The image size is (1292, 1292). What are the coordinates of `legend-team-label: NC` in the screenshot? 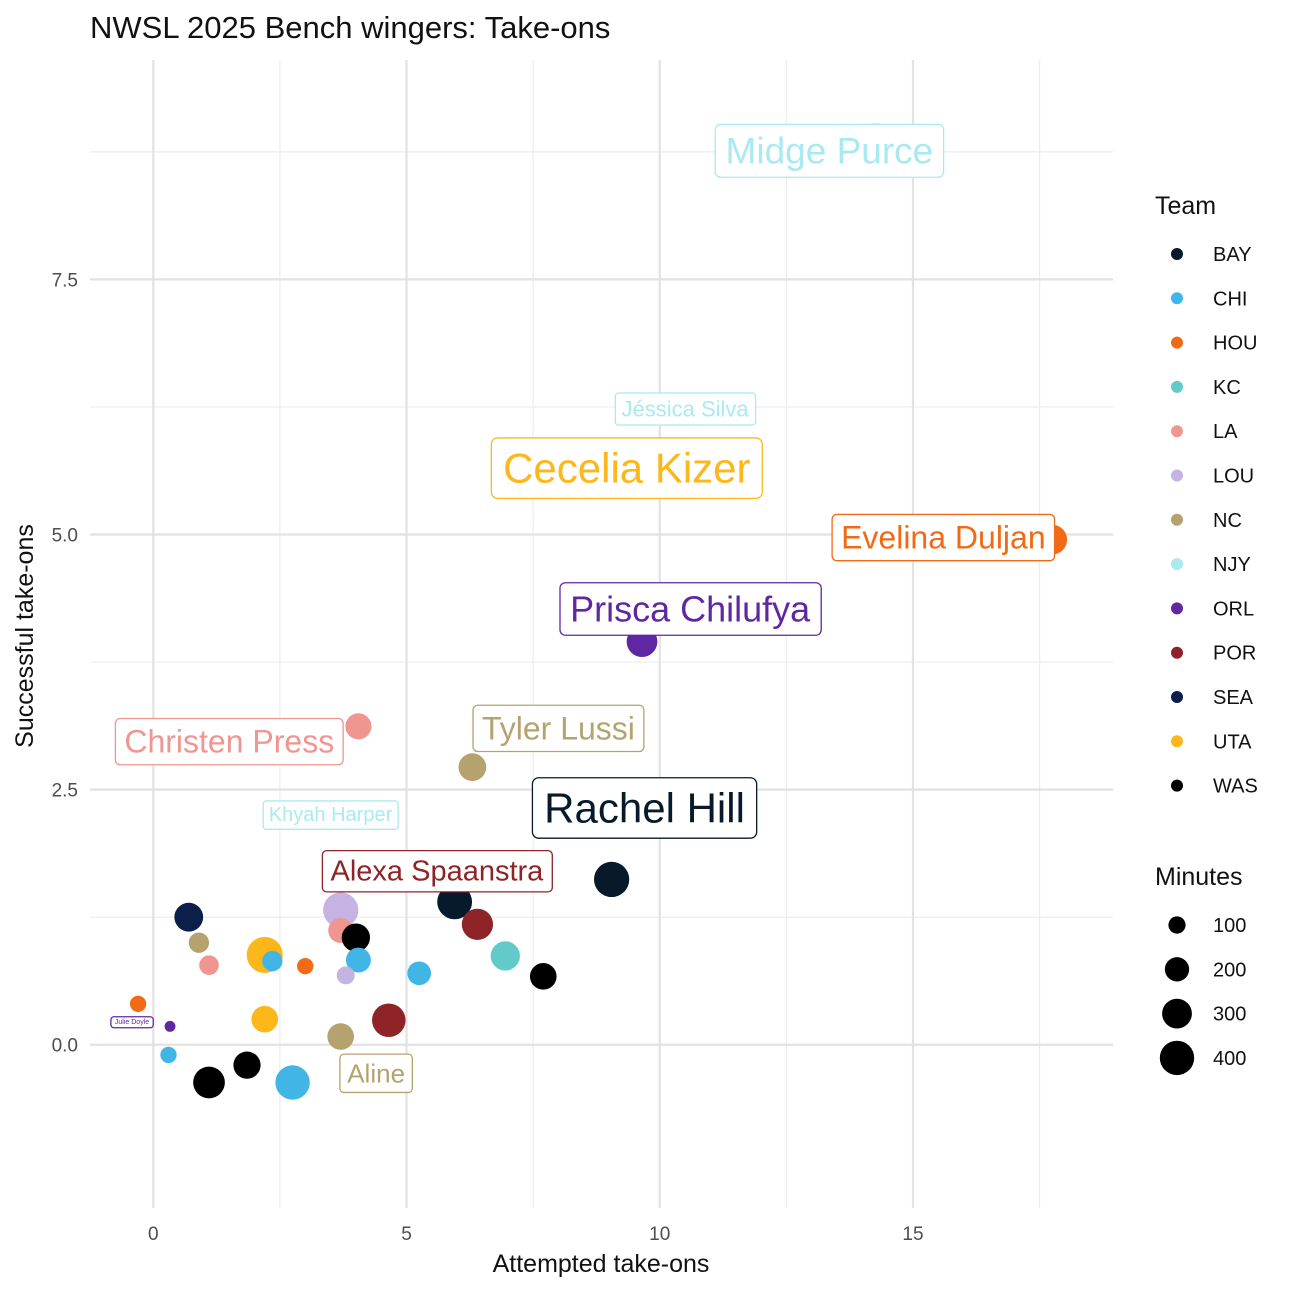 It's located at (1227, 521).